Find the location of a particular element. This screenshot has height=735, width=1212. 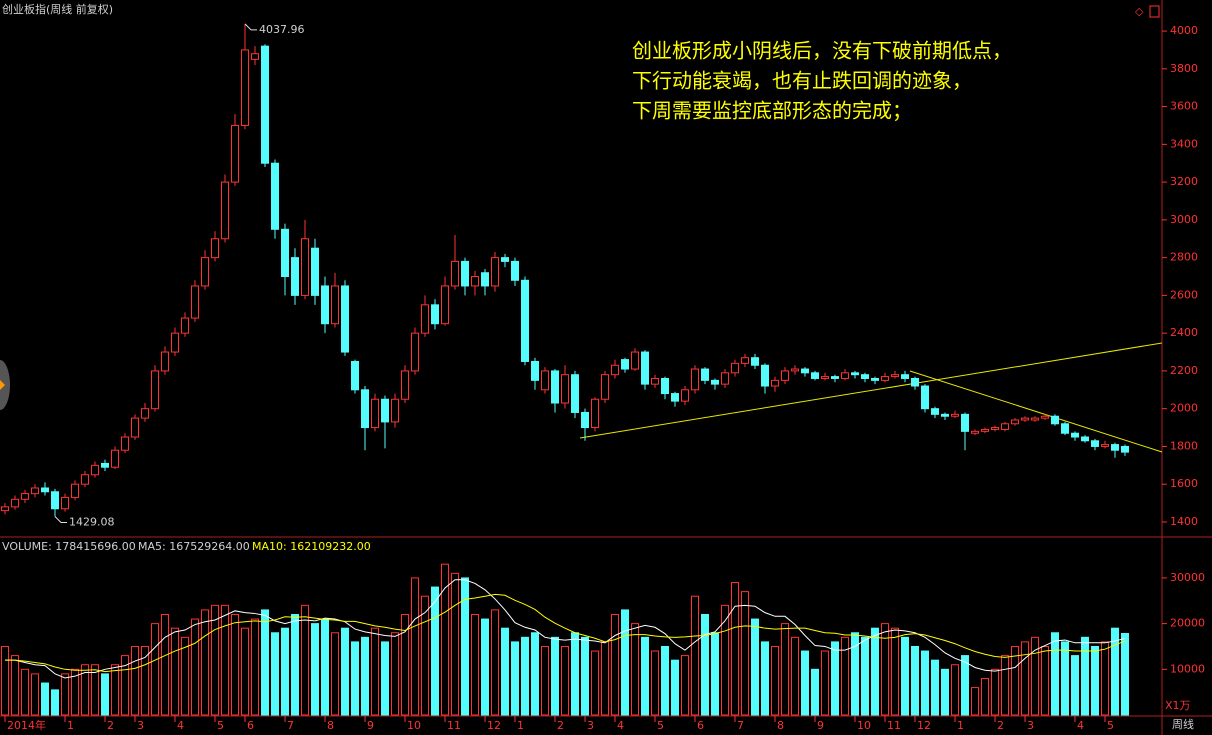

x-tick-label: 8 is located at coordinates (330, 725).